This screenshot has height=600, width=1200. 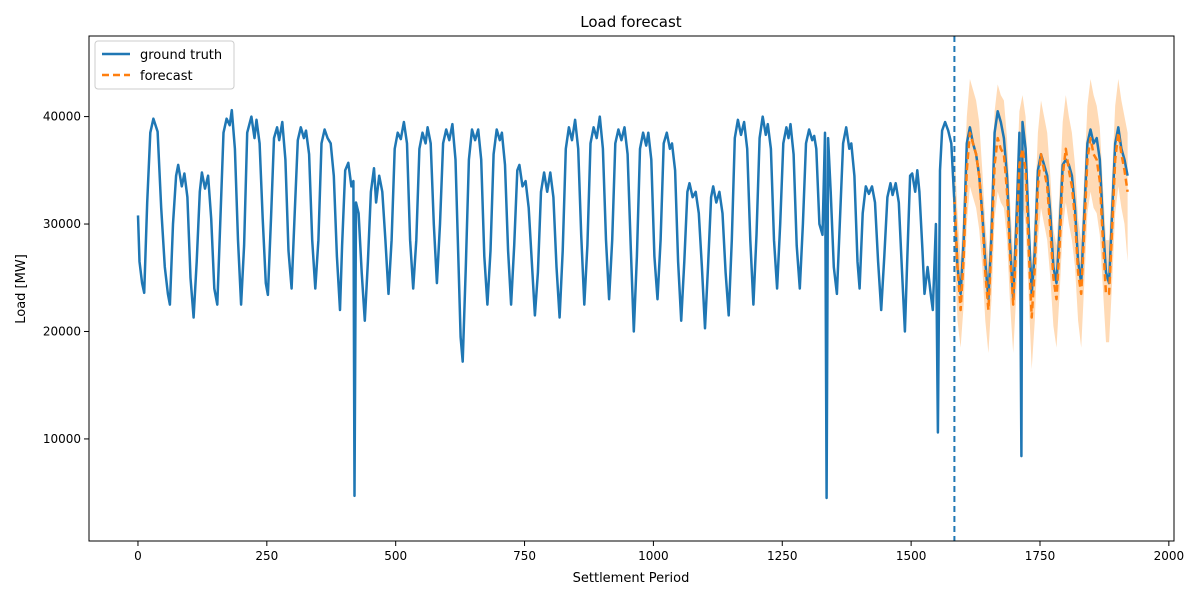 What do you see at coordinates (21, 289) in the screenshot?
I see `y-axis-label: Load [MW]` at bounding box center [21, 289].